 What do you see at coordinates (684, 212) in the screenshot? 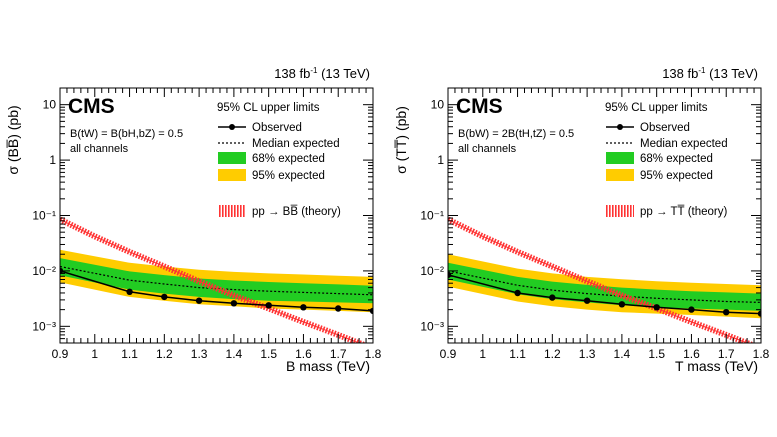
I see `legend-theory-label: pp → TT̅ (theory)` at bounding box center [684, 212].